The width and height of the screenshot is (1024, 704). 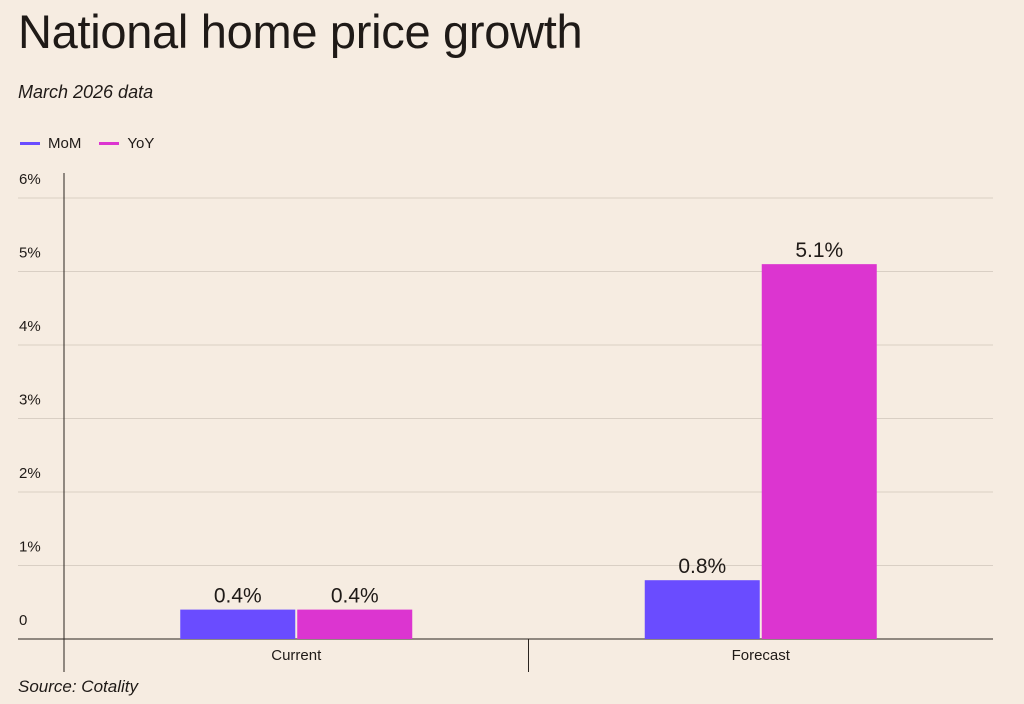 I want to click on chart-title: National home price growth, so click(x=300, y=31).